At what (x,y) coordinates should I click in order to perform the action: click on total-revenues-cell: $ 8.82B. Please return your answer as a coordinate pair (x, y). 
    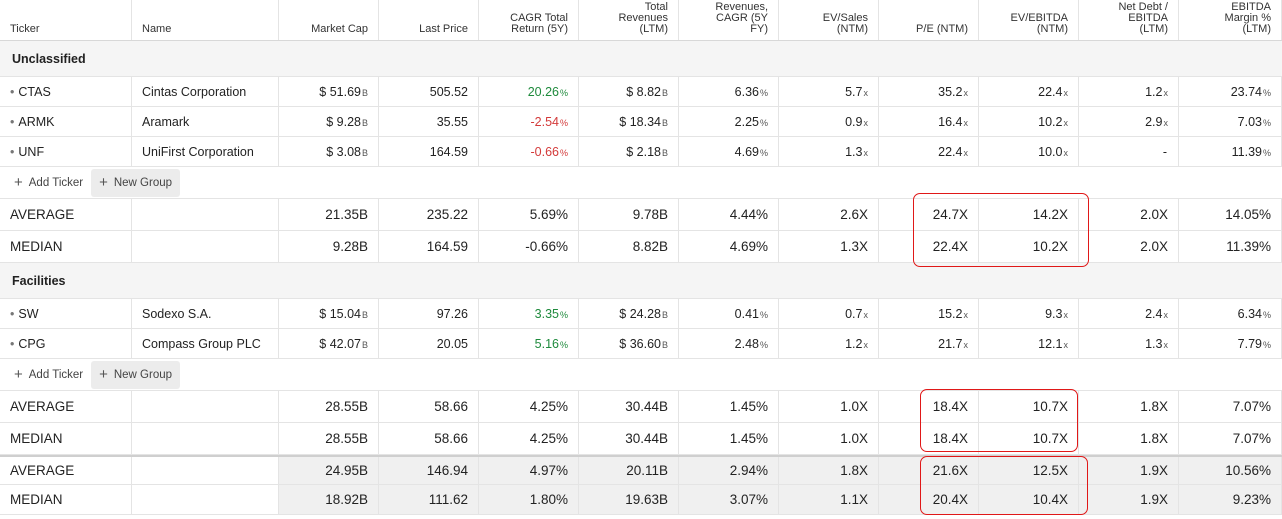
    Looking at the image, I should click on (629, 91).